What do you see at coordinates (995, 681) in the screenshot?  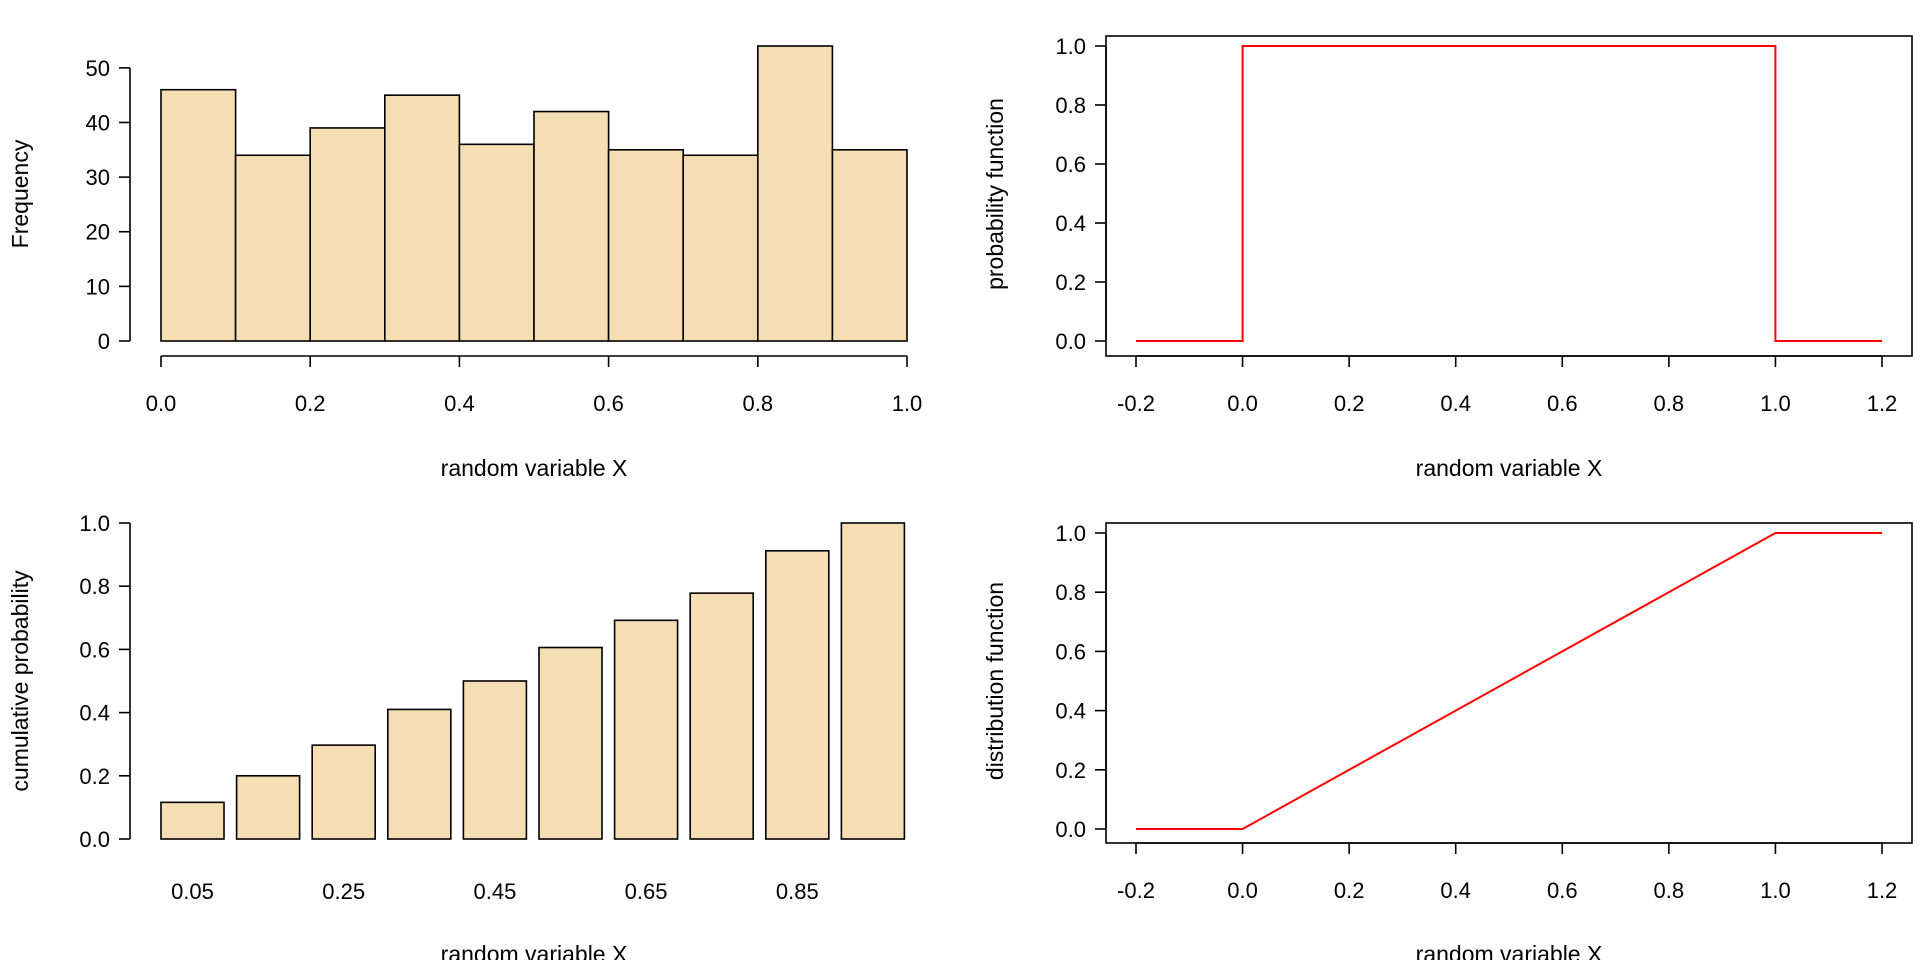 I see `y-axis-title: distribution function` at bounding box center [995, 681].